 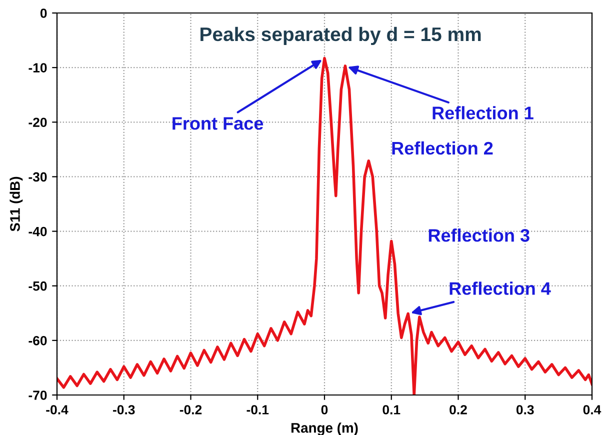 I want to click on y-tick-label: -60, so click(x=37, y=341).